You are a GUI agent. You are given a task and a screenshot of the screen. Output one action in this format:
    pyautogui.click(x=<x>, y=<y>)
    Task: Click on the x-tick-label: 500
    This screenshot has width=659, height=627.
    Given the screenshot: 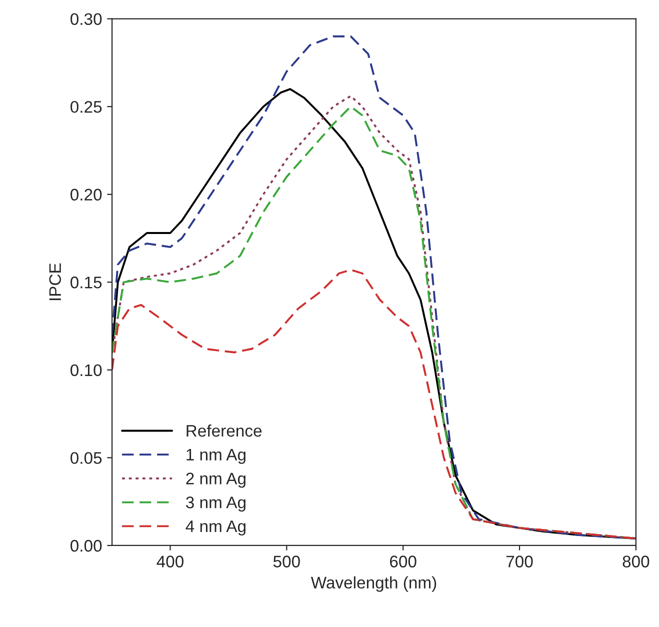 What is the action you would take?
    pyautogui.click(x=286, y=562)
    